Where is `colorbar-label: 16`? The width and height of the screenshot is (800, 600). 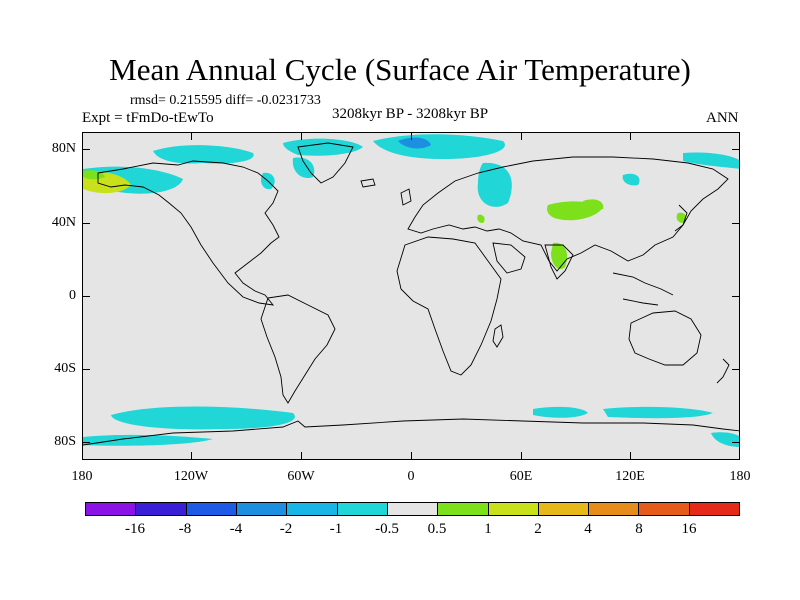
colorbar-label: 16 is located at coordinates (689, 529).